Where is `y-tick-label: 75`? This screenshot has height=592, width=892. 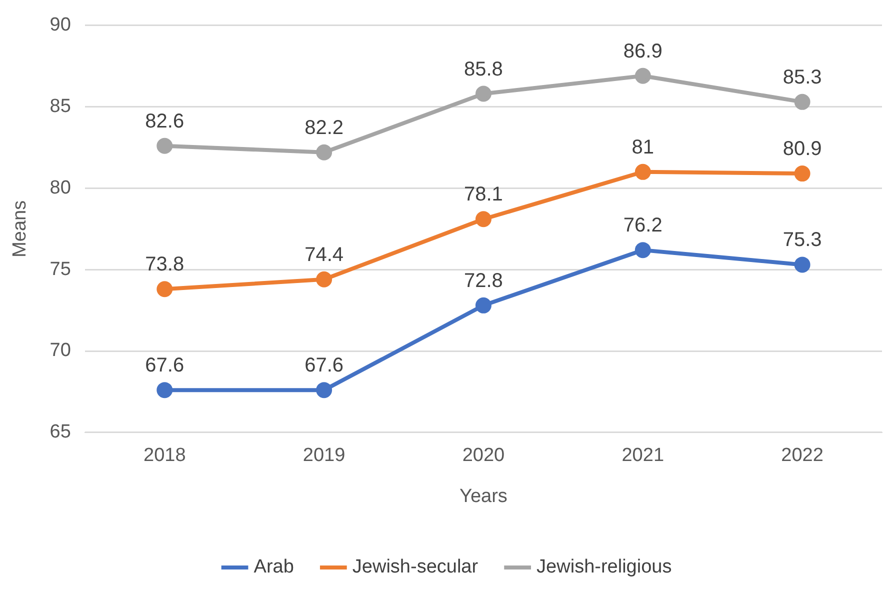
y-tick-label: 75 is located at coordinates (60, 269).